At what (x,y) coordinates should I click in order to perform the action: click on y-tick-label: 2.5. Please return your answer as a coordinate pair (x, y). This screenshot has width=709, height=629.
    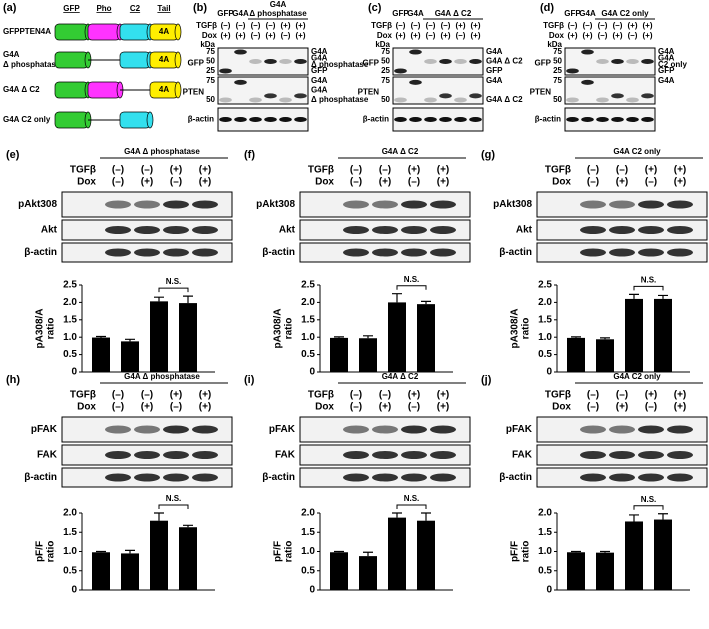
    Looking at the image, I should click on (70, 285).